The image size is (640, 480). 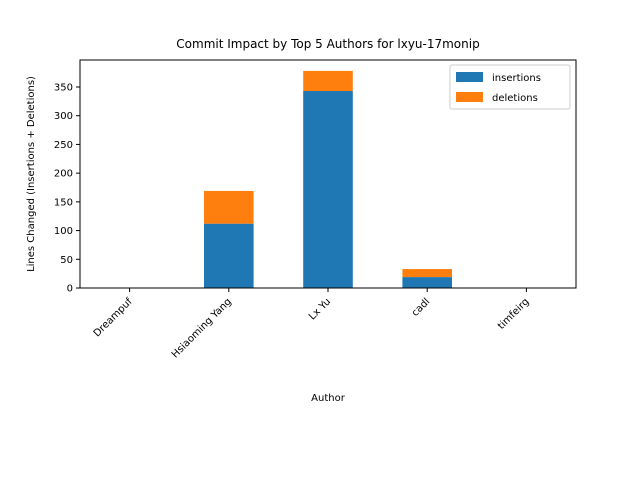 What do you see at coordinates (513, 313) in the screenshot?
I see `x-tick-label-4: timfeirg` at bounding box center [513, 313].